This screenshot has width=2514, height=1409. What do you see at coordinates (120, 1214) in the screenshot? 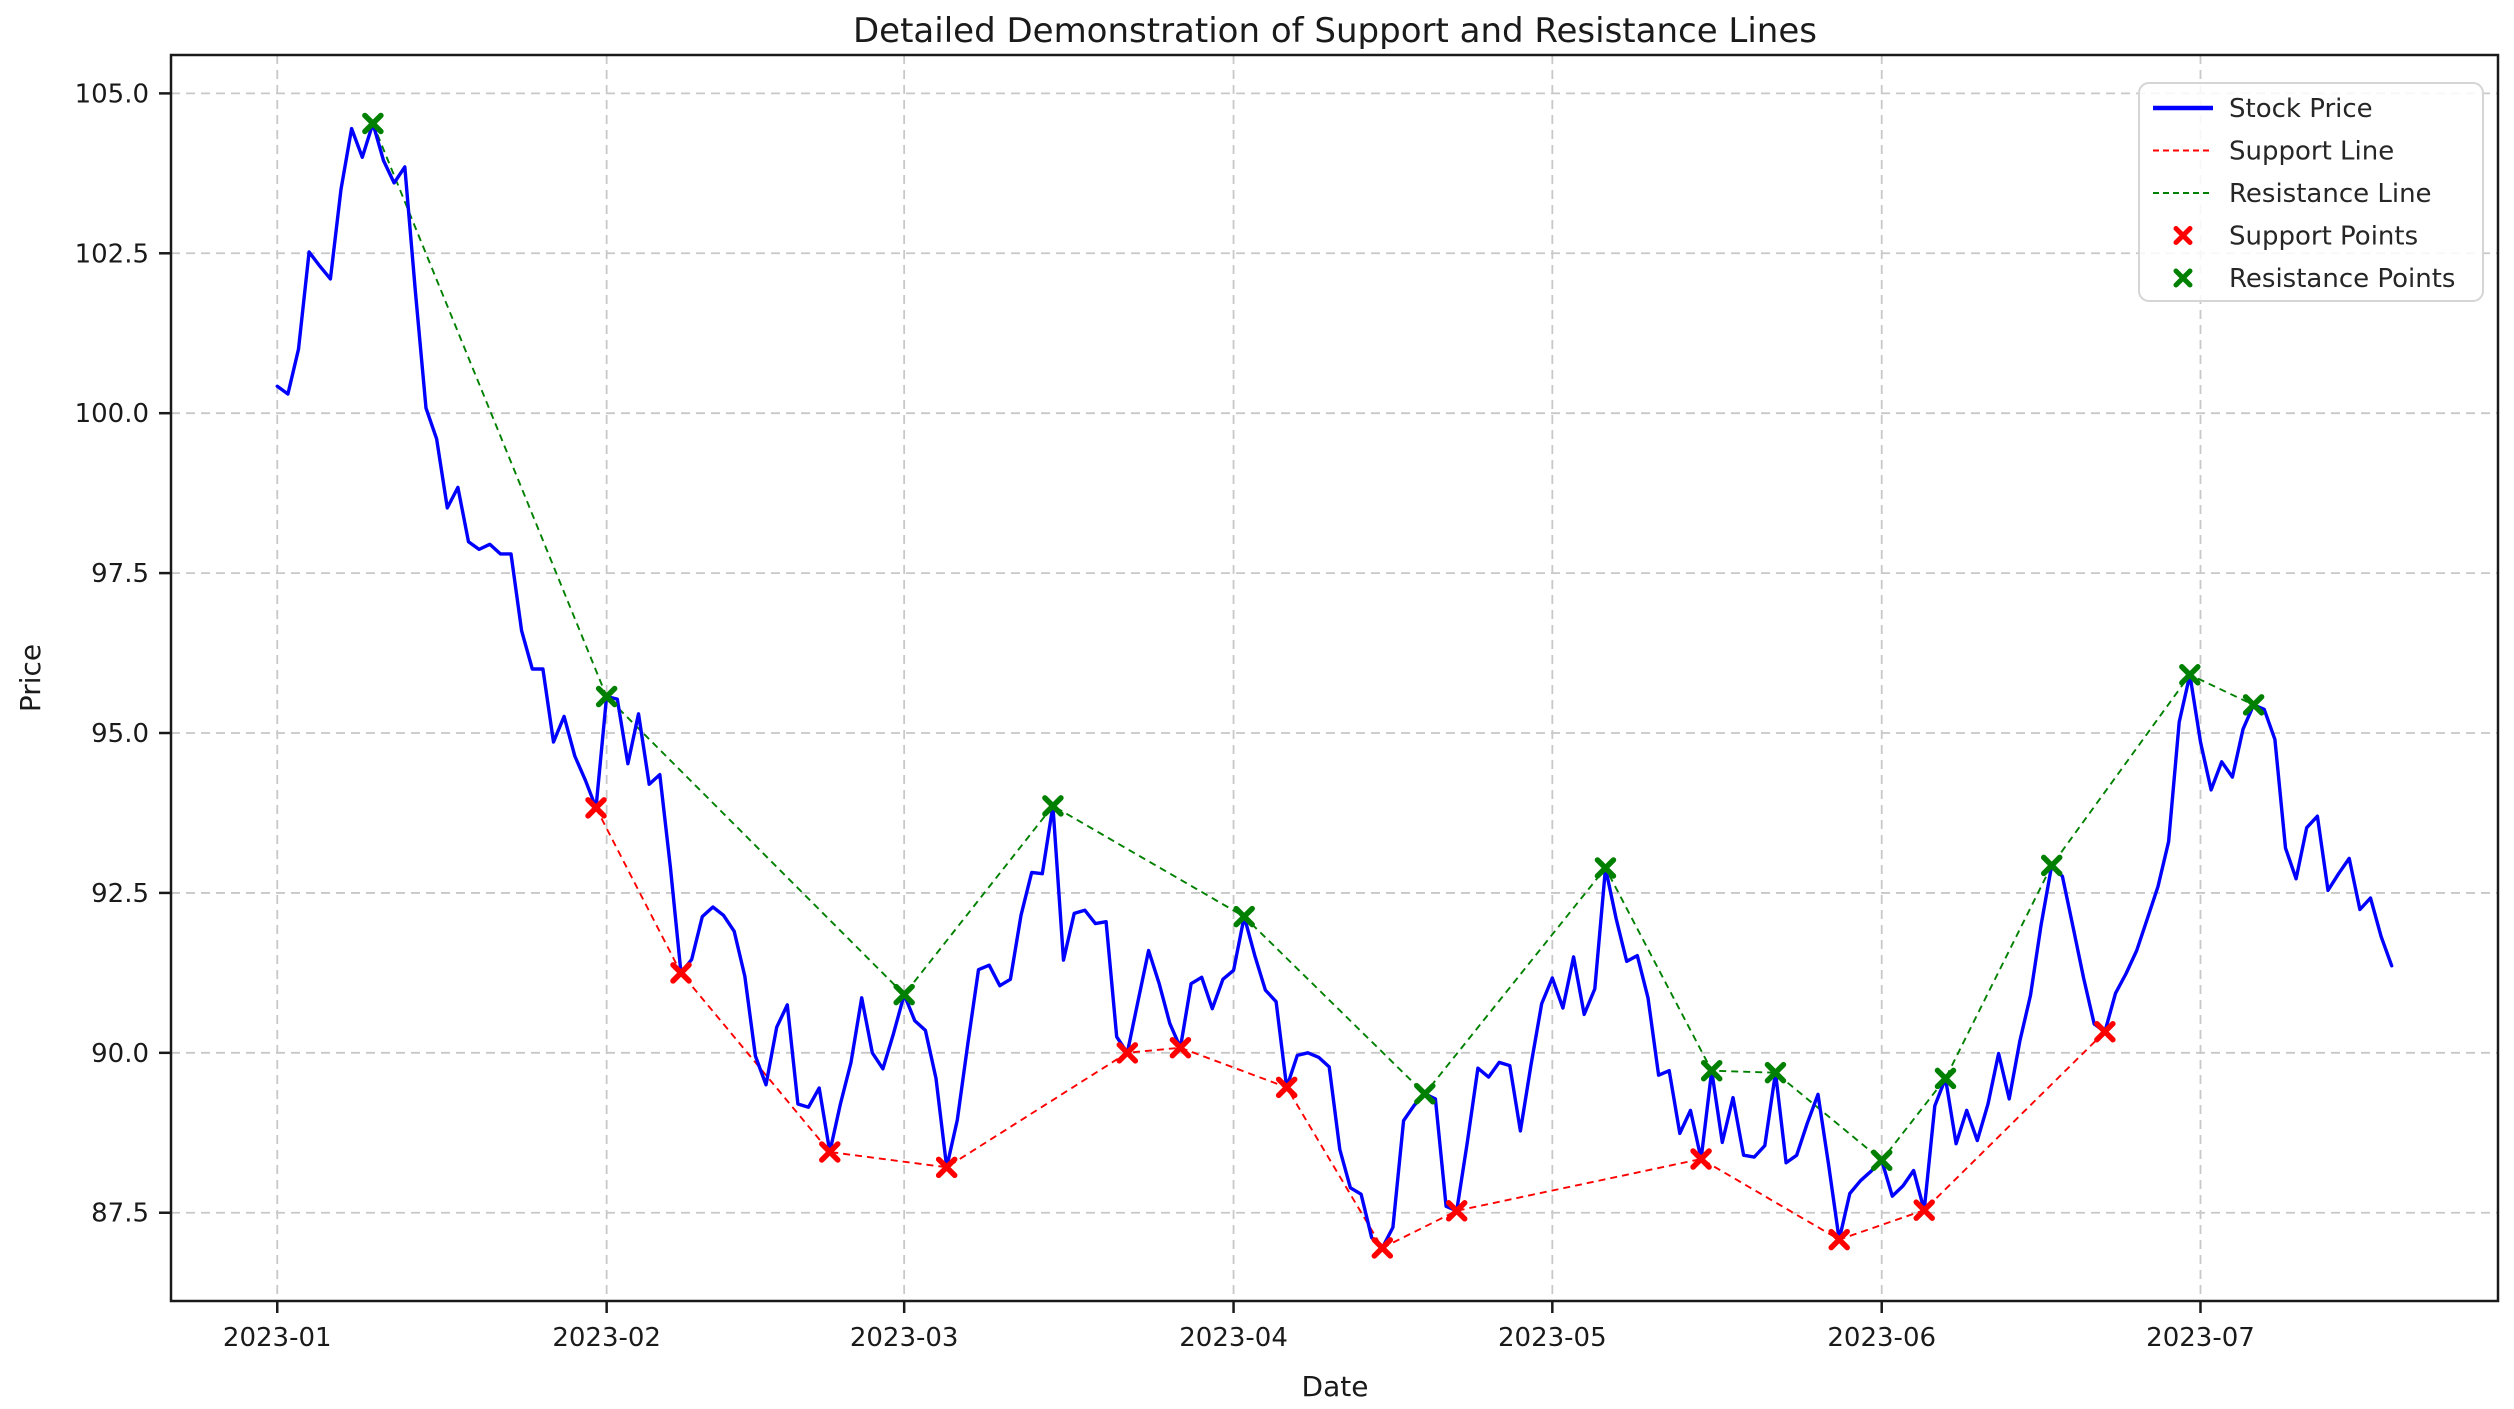
I see `y-tick-label: 87.5` at bounding box center [120, 1214].